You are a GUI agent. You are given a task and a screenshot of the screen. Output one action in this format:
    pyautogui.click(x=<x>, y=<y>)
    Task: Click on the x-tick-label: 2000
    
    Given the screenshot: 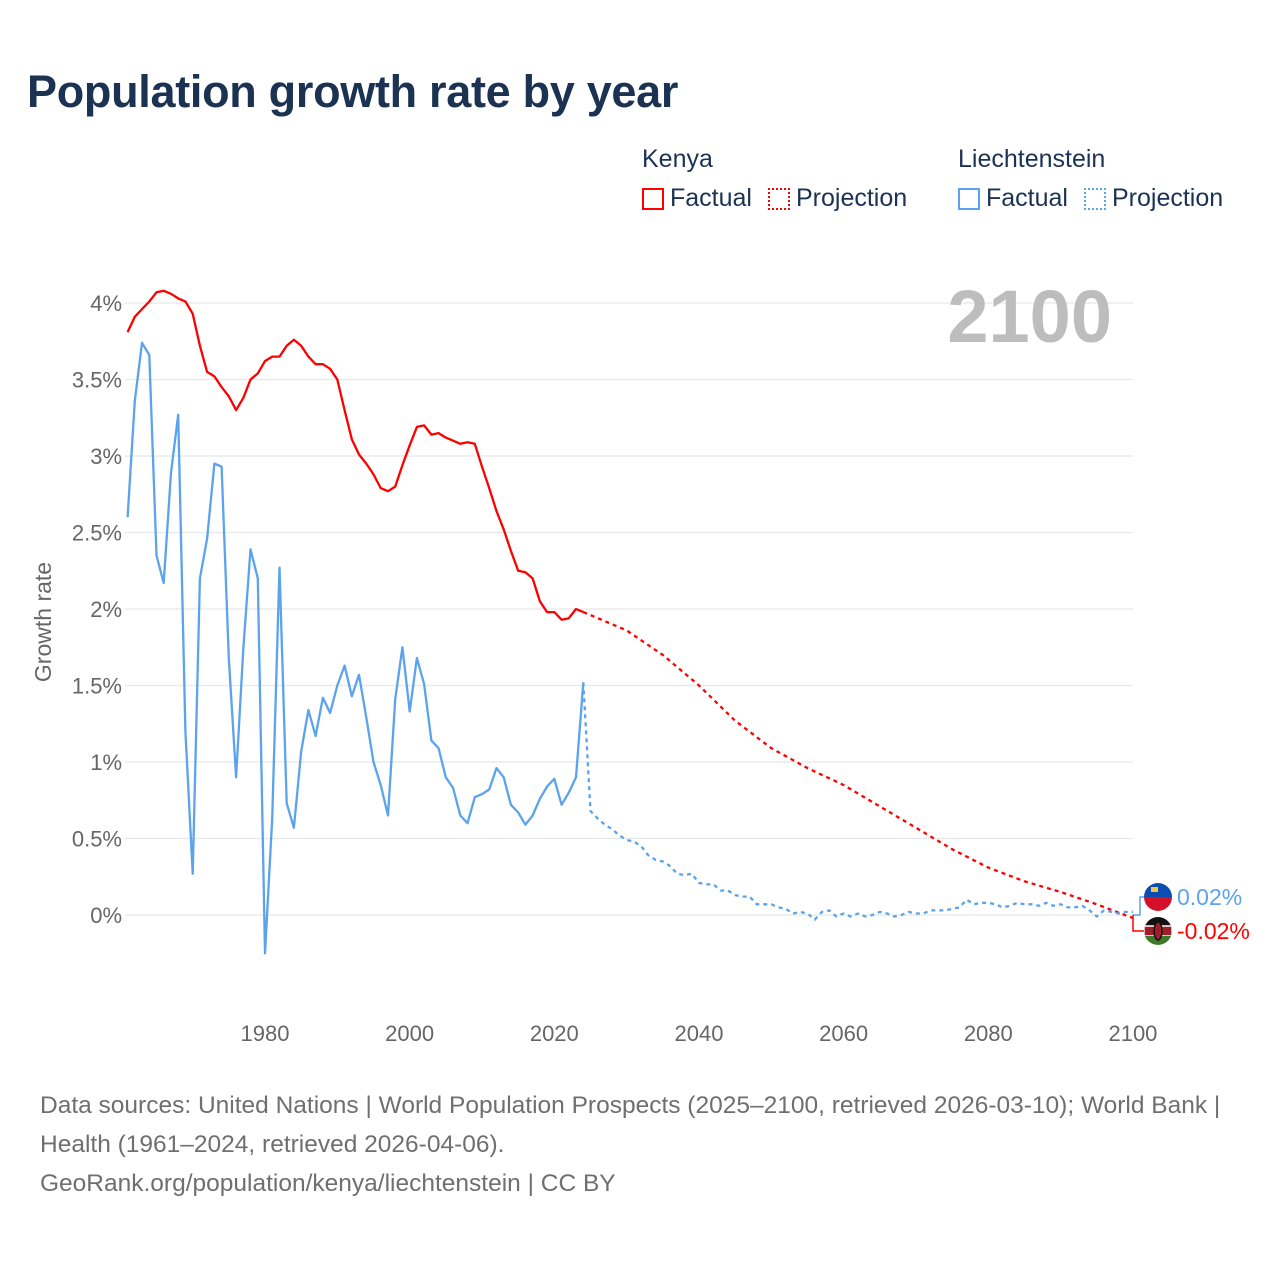 What is the action you would take?
    pyautogui.click(x=409, y=1033)
    